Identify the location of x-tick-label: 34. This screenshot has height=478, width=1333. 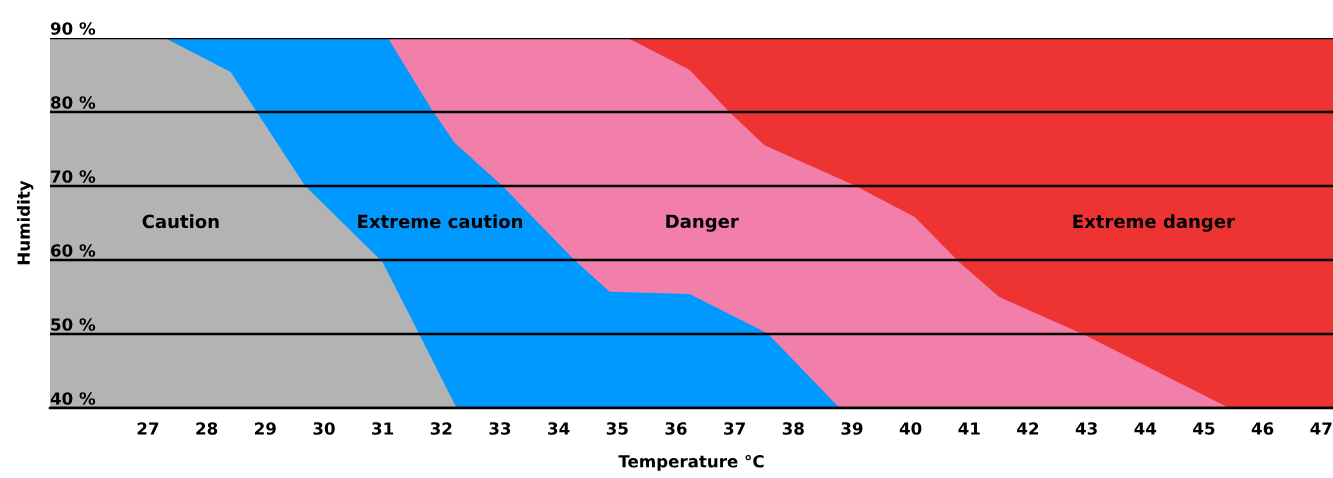
(559, 428).